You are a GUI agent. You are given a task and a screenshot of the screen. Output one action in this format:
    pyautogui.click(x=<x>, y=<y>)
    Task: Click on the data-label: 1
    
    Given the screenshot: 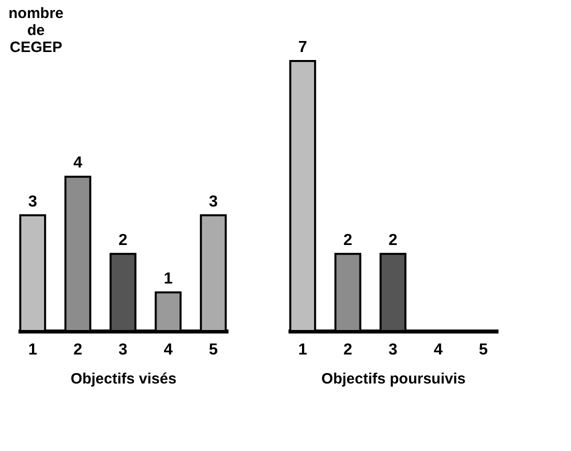 What is the action you would take?
    pyautogui.click(x=168, y=279)
    